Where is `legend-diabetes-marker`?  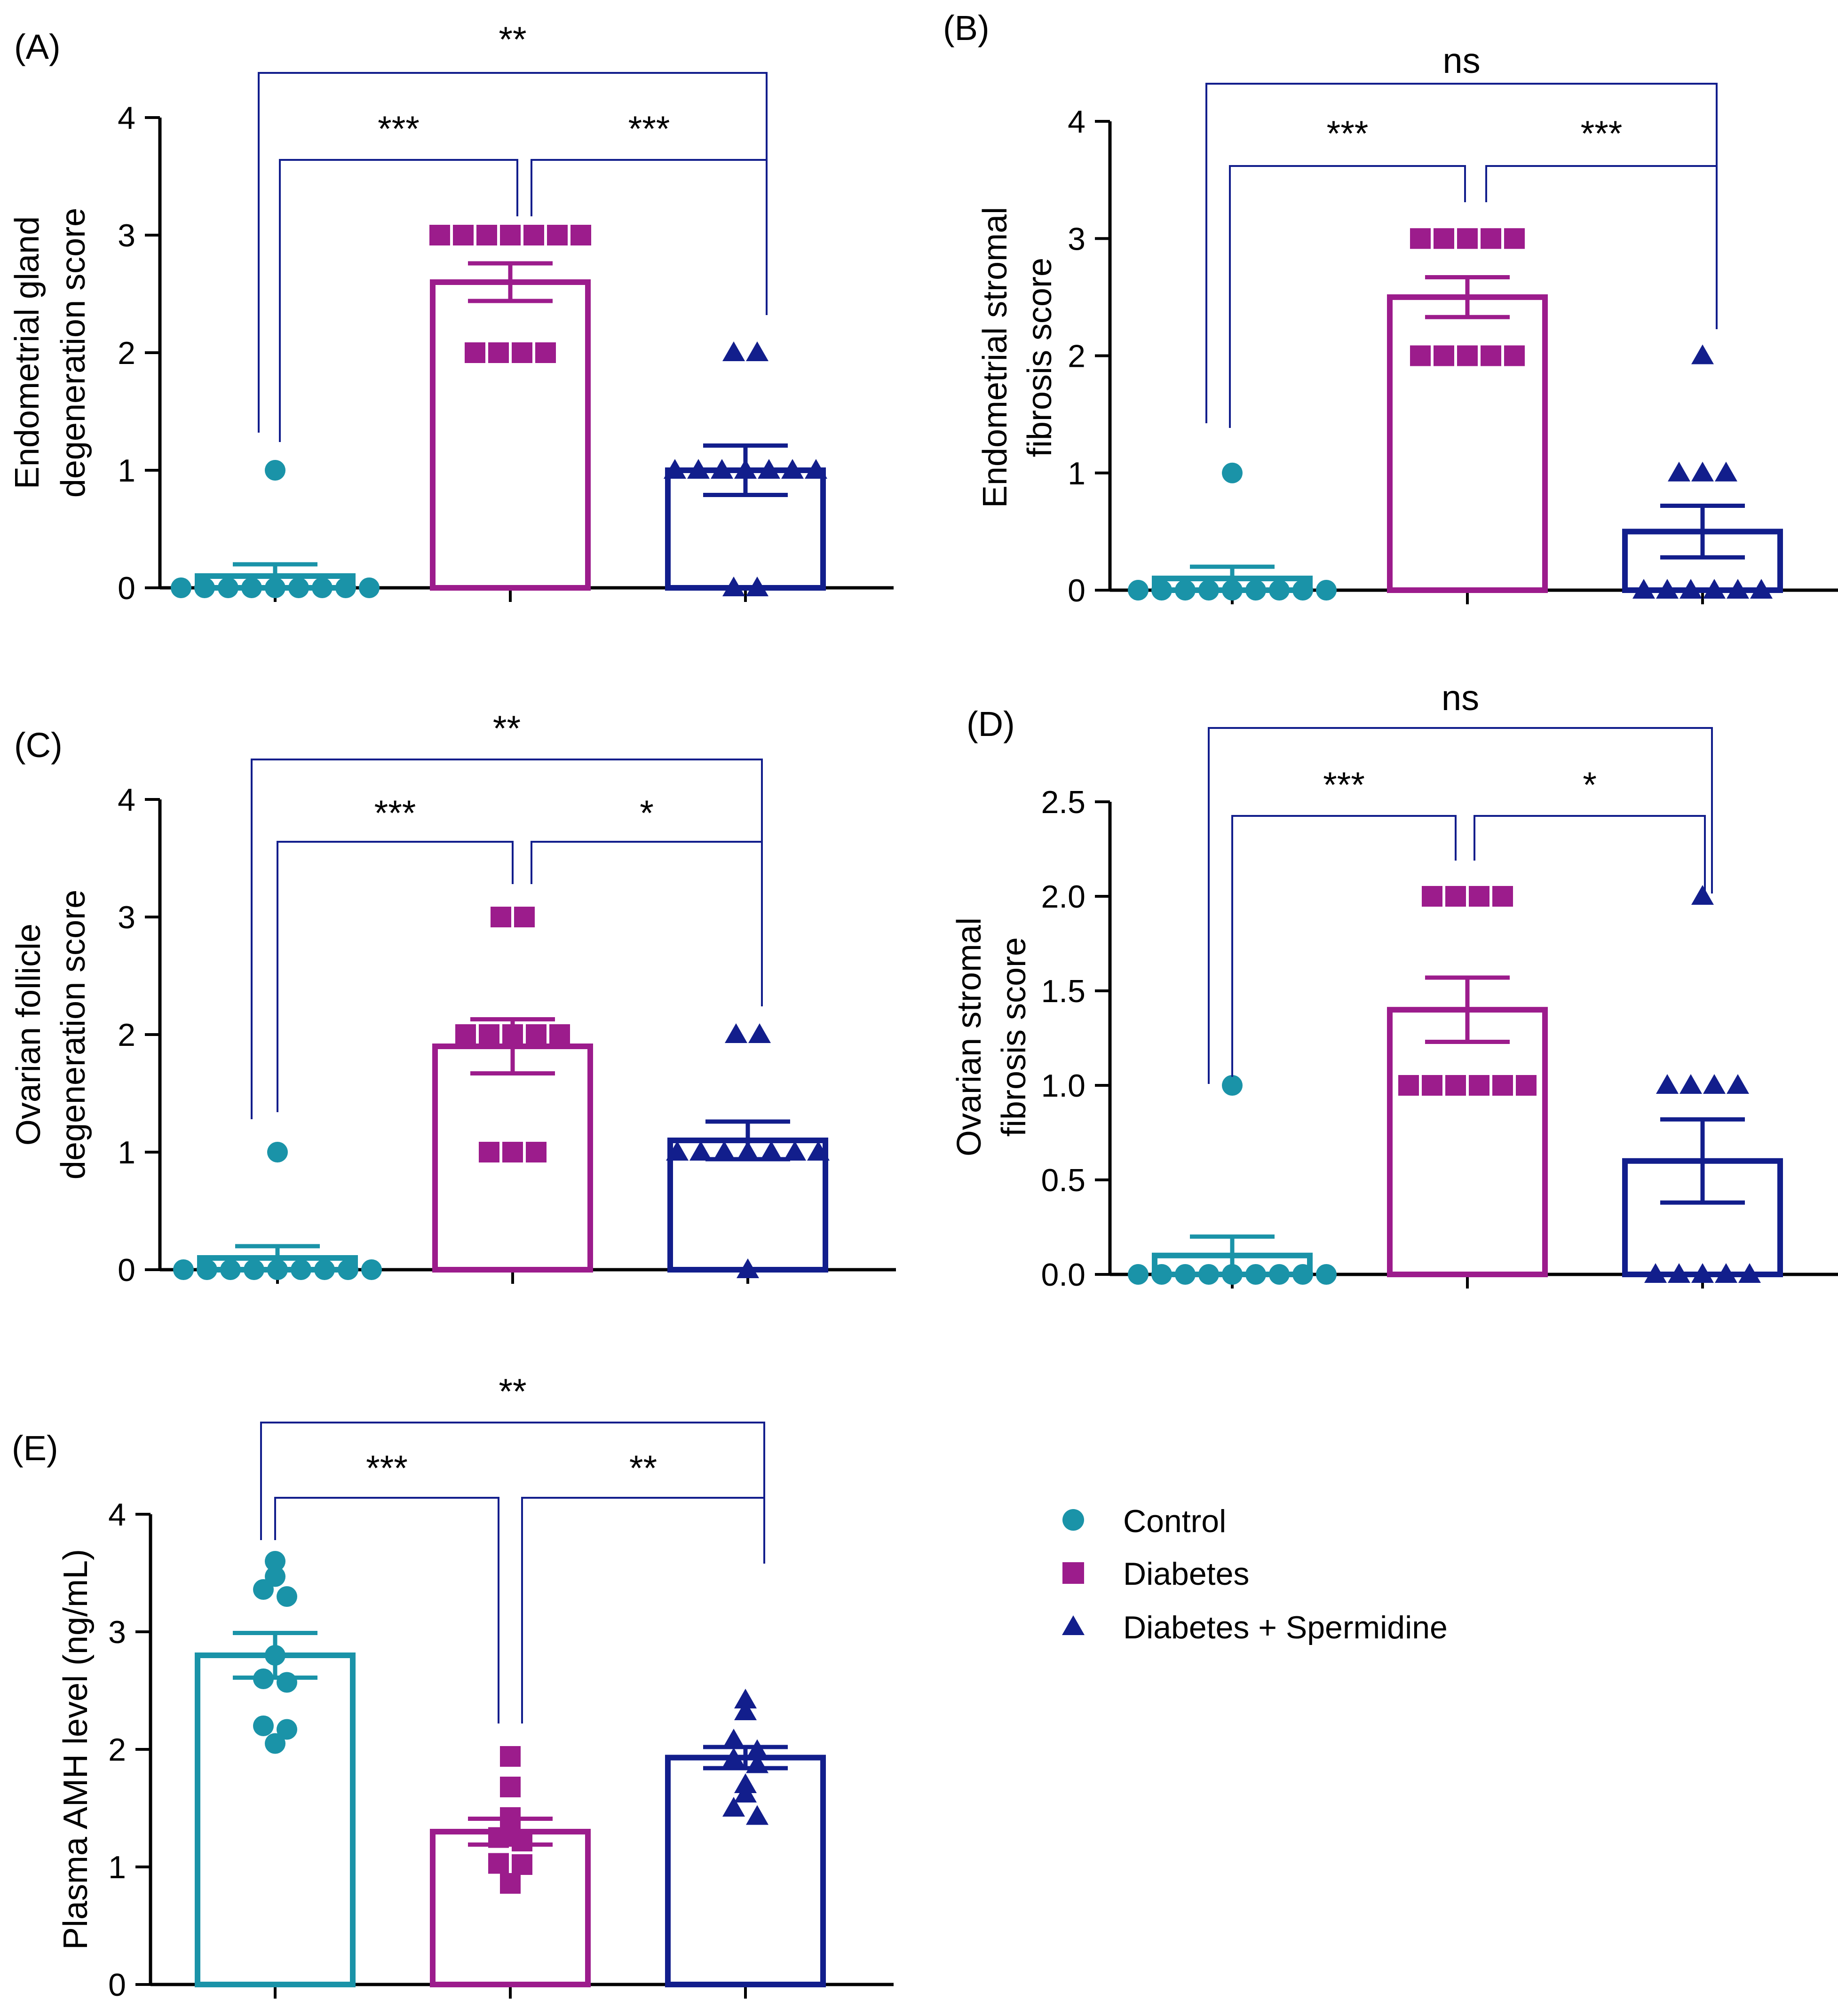 legend-diabetes-marker is located at coordinates (1073, 1573).